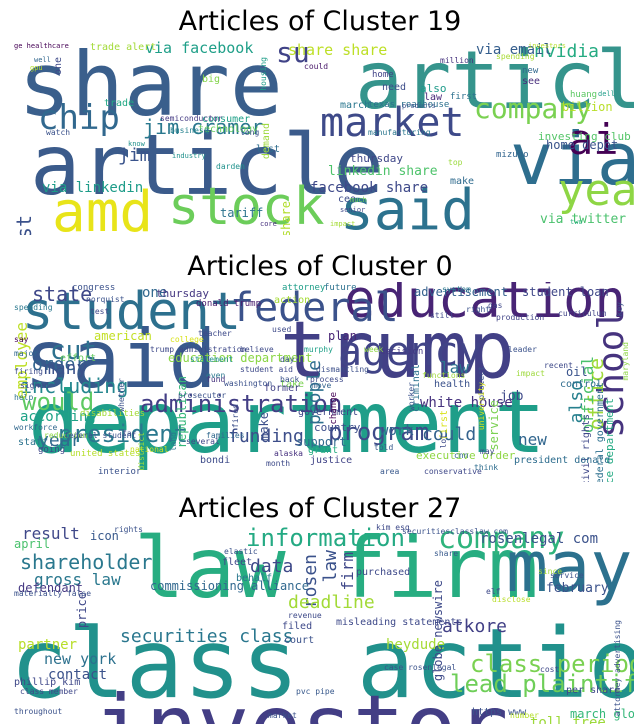 This screenshot has width=640, height=725. Describe the element at coordinates (321, 442) in the screenshot. I see `wordcloud-word: support` at that location.